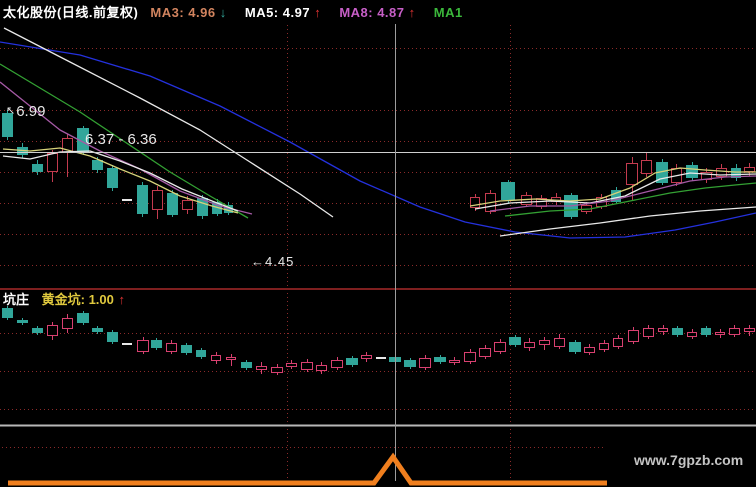  I want to click on price-range-annotation: 6.37 - 6.36, so click(121, 139).